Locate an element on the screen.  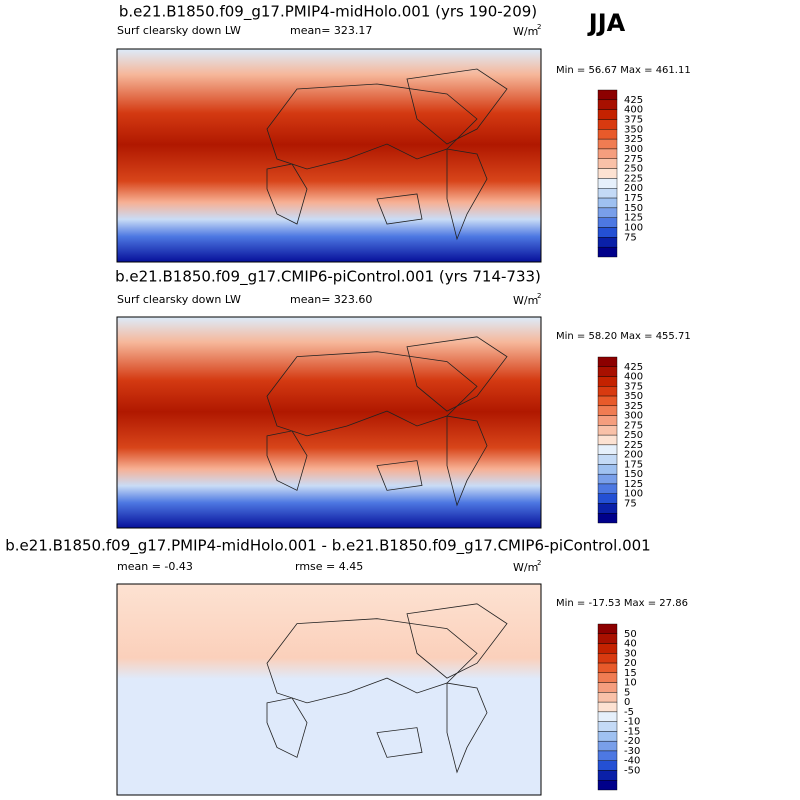
colorbar-label: -50 is located at coordinates (632, 770).